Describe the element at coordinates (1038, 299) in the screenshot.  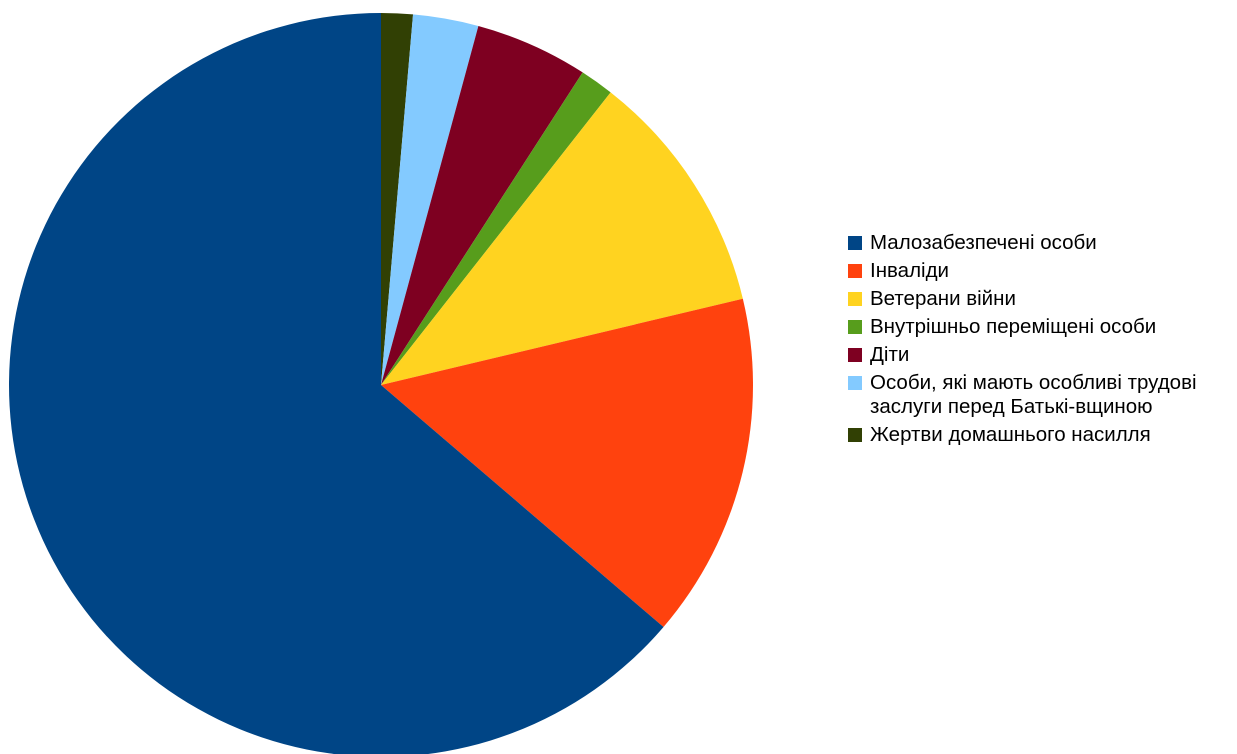
I see `legend-item: Ветерани війни` at that location.